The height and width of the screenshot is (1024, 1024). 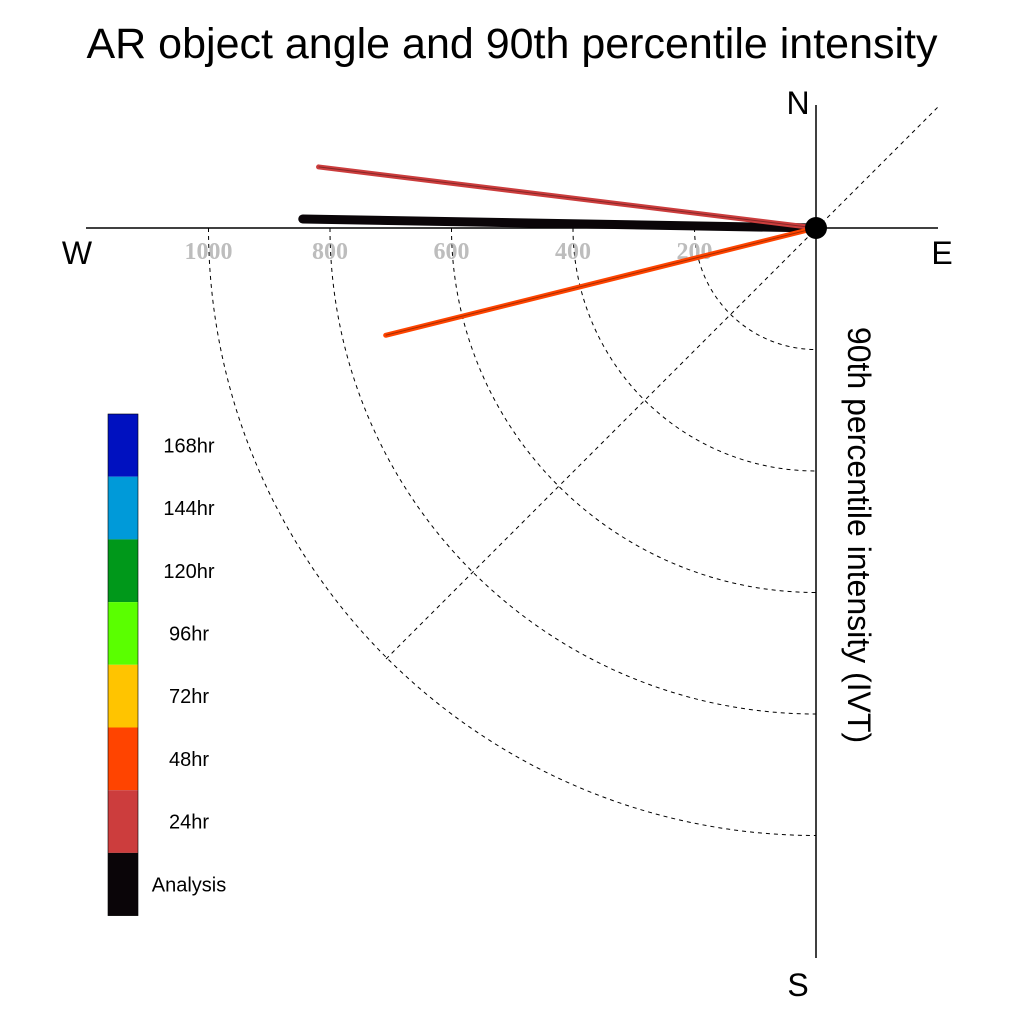 I want to click on south-label: S, so click(x=797, y=985).